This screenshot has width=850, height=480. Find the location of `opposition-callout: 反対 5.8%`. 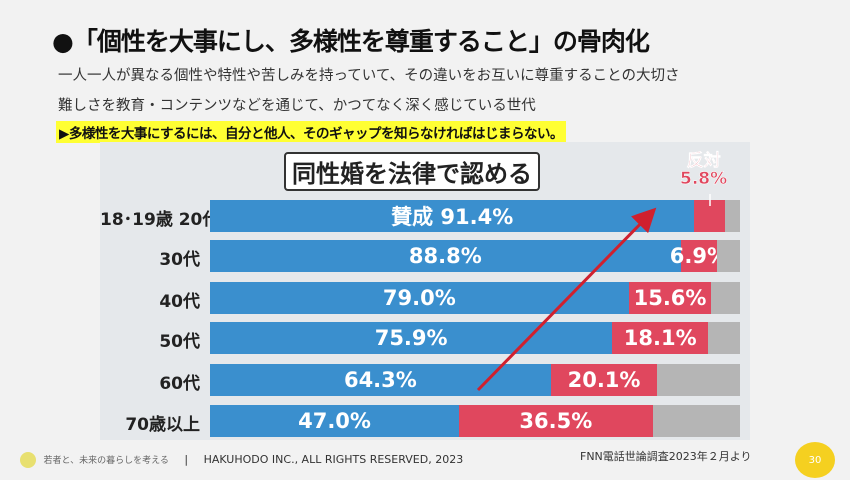

opposition-callout: 反対 5.8% is located at coordinates (704, 170).